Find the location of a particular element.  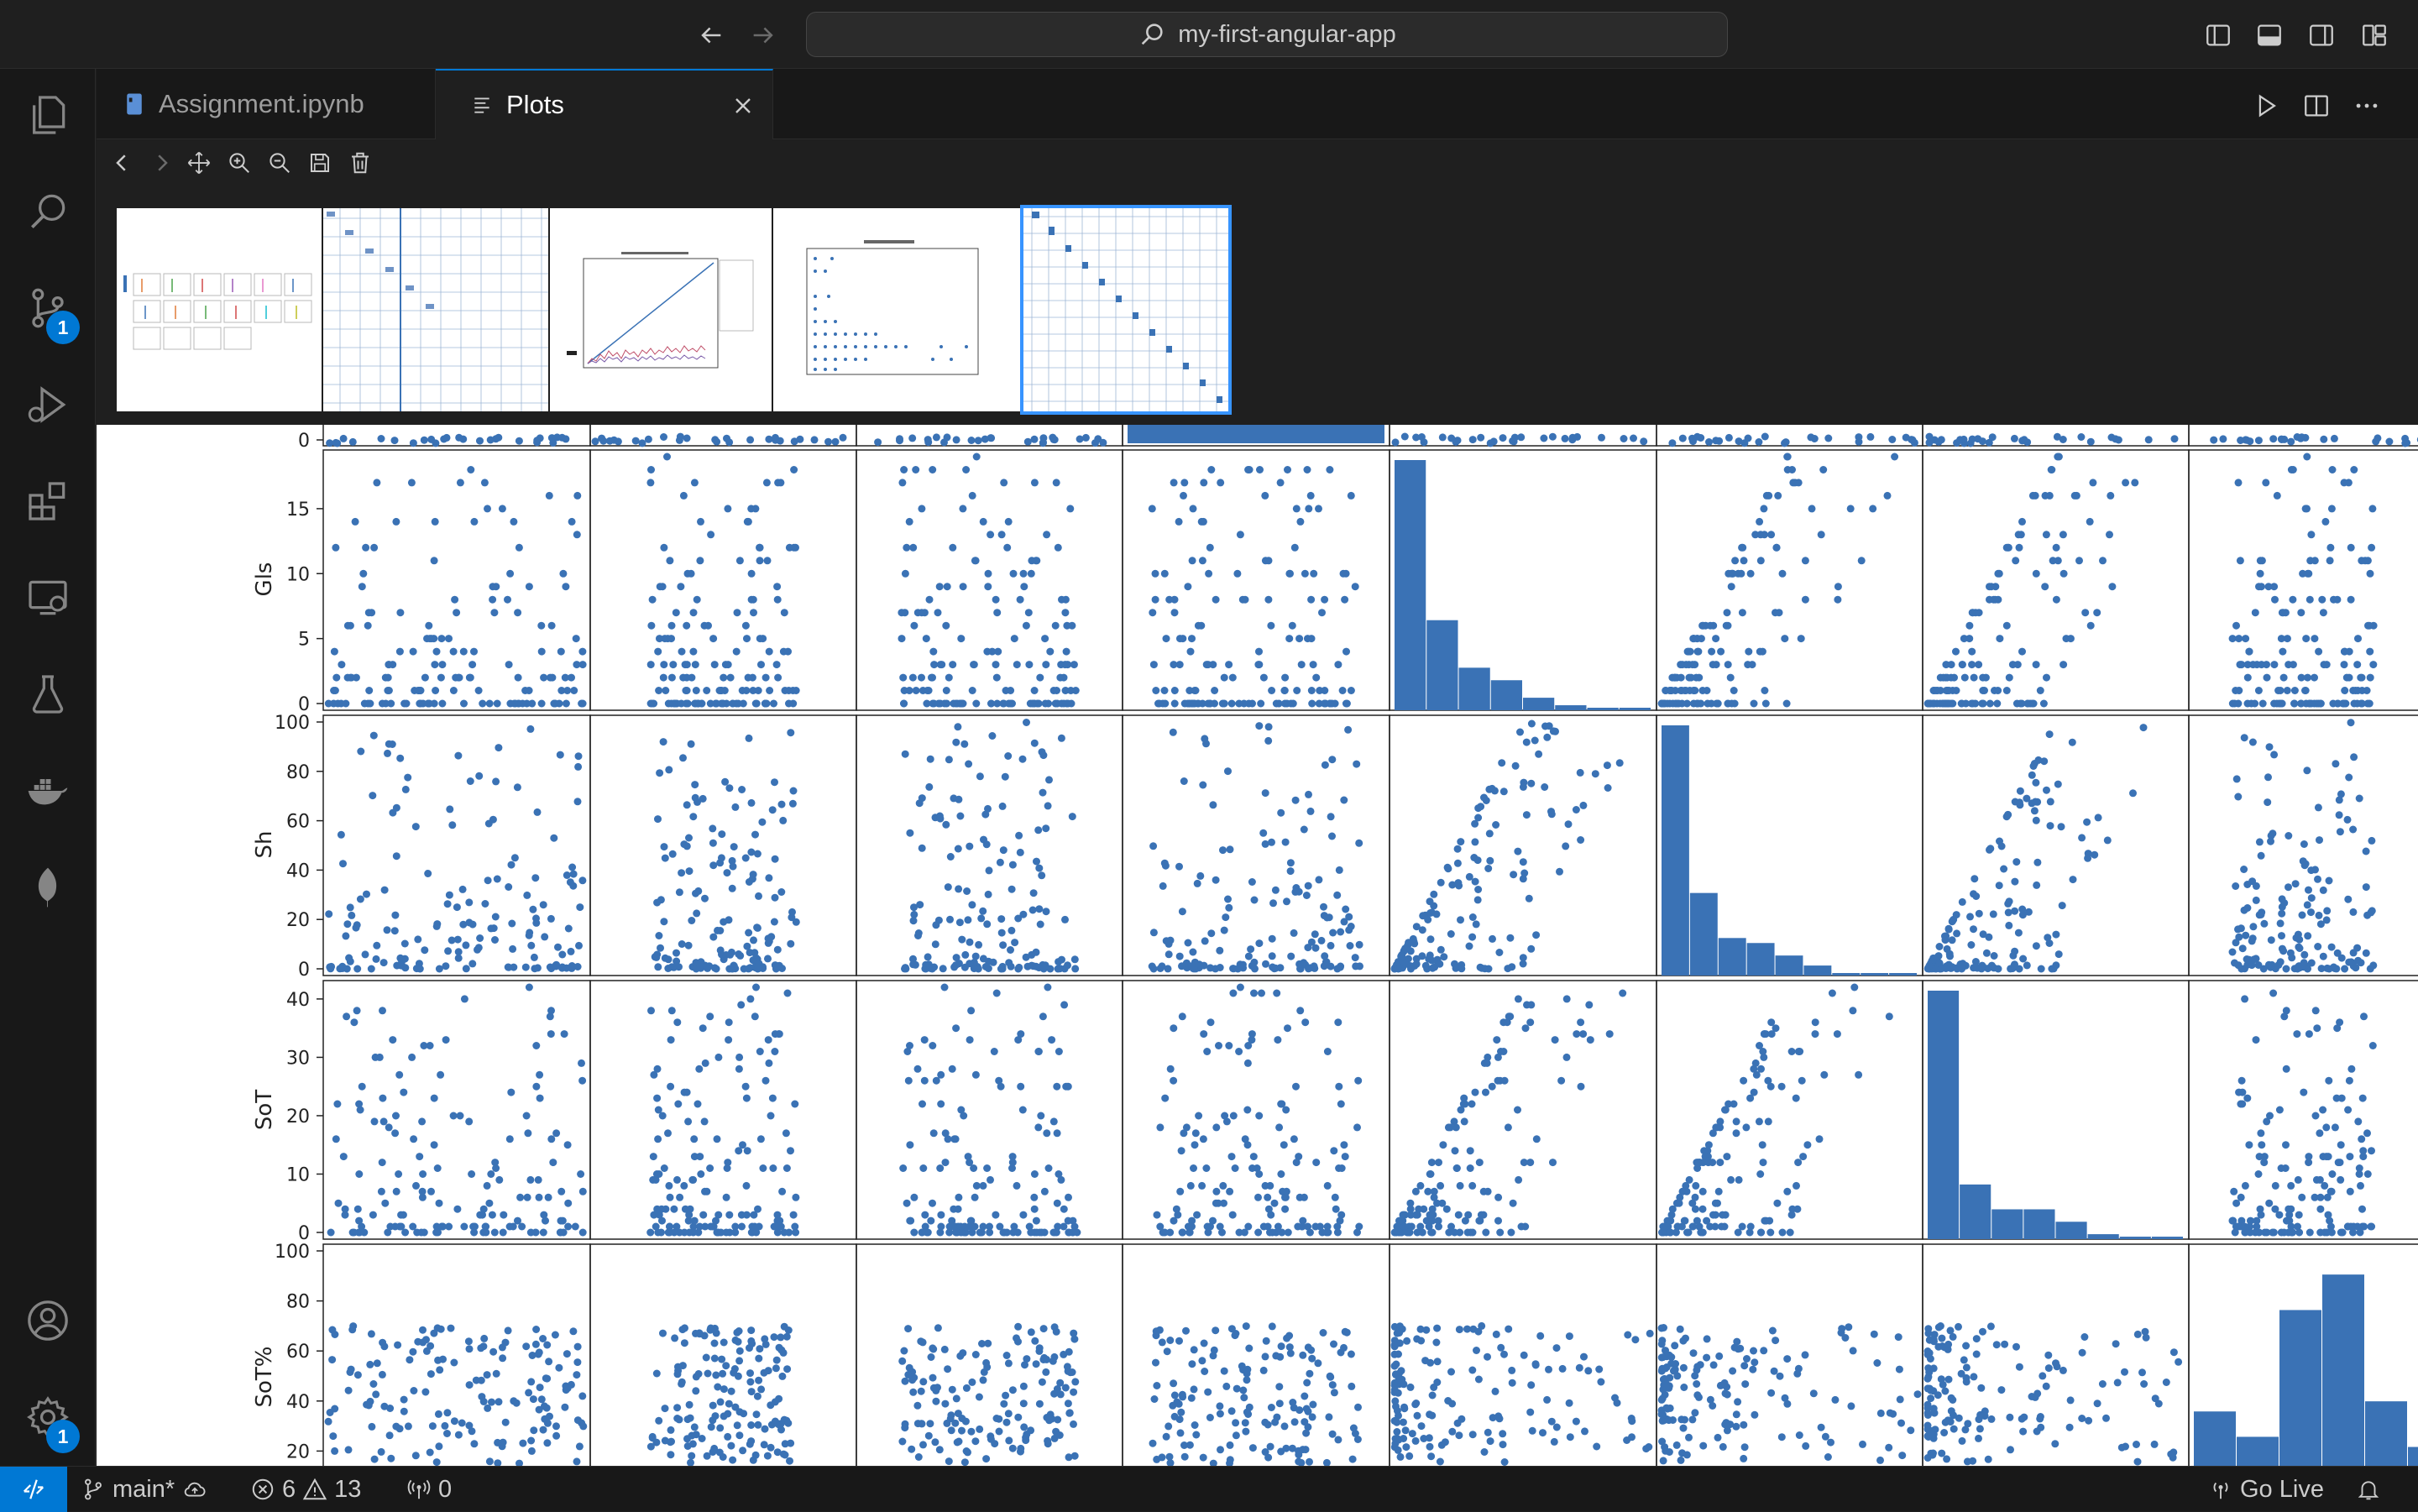

branch-indicator: main* is located at coordinates (144, 1489).